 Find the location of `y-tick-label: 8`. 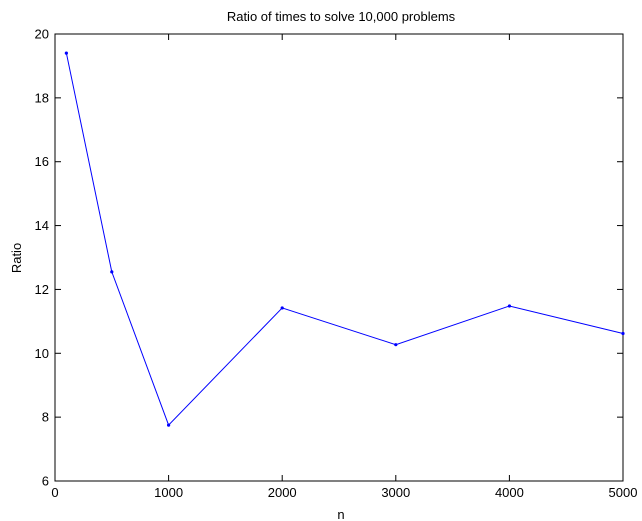

y-tick-label: 8 is located at coordinates (45, 417).